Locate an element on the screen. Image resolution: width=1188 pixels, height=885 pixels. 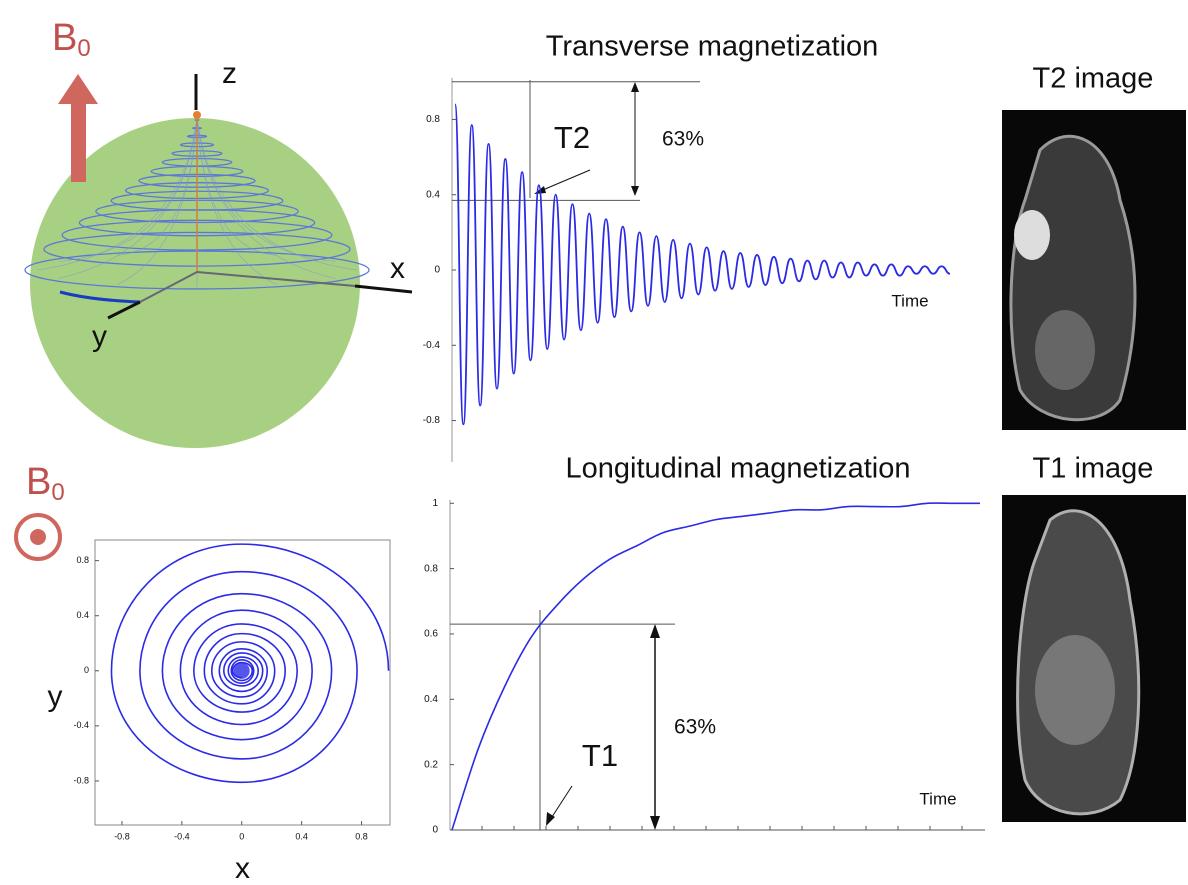
t2-region is located at coordinates (1065, 350).